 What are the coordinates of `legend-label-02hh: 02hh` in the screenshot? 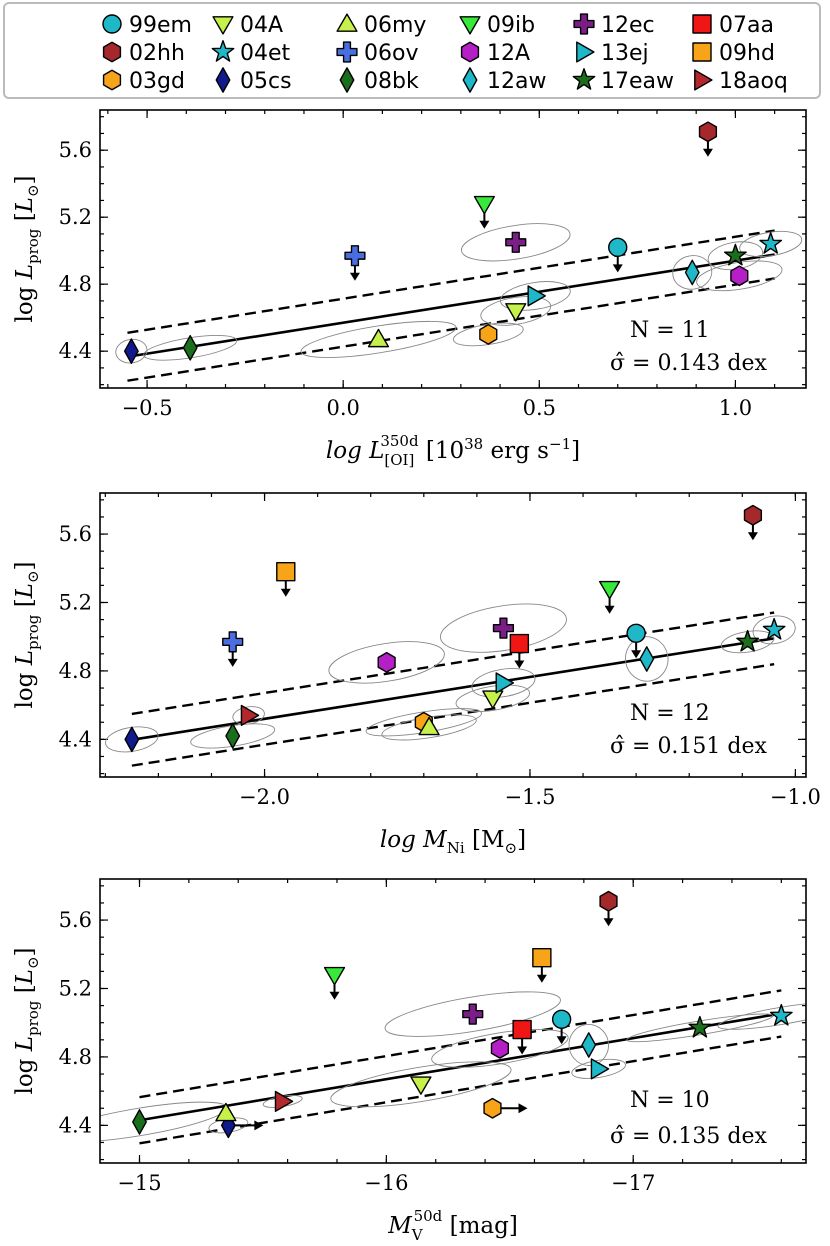 It's located at (157, 53).